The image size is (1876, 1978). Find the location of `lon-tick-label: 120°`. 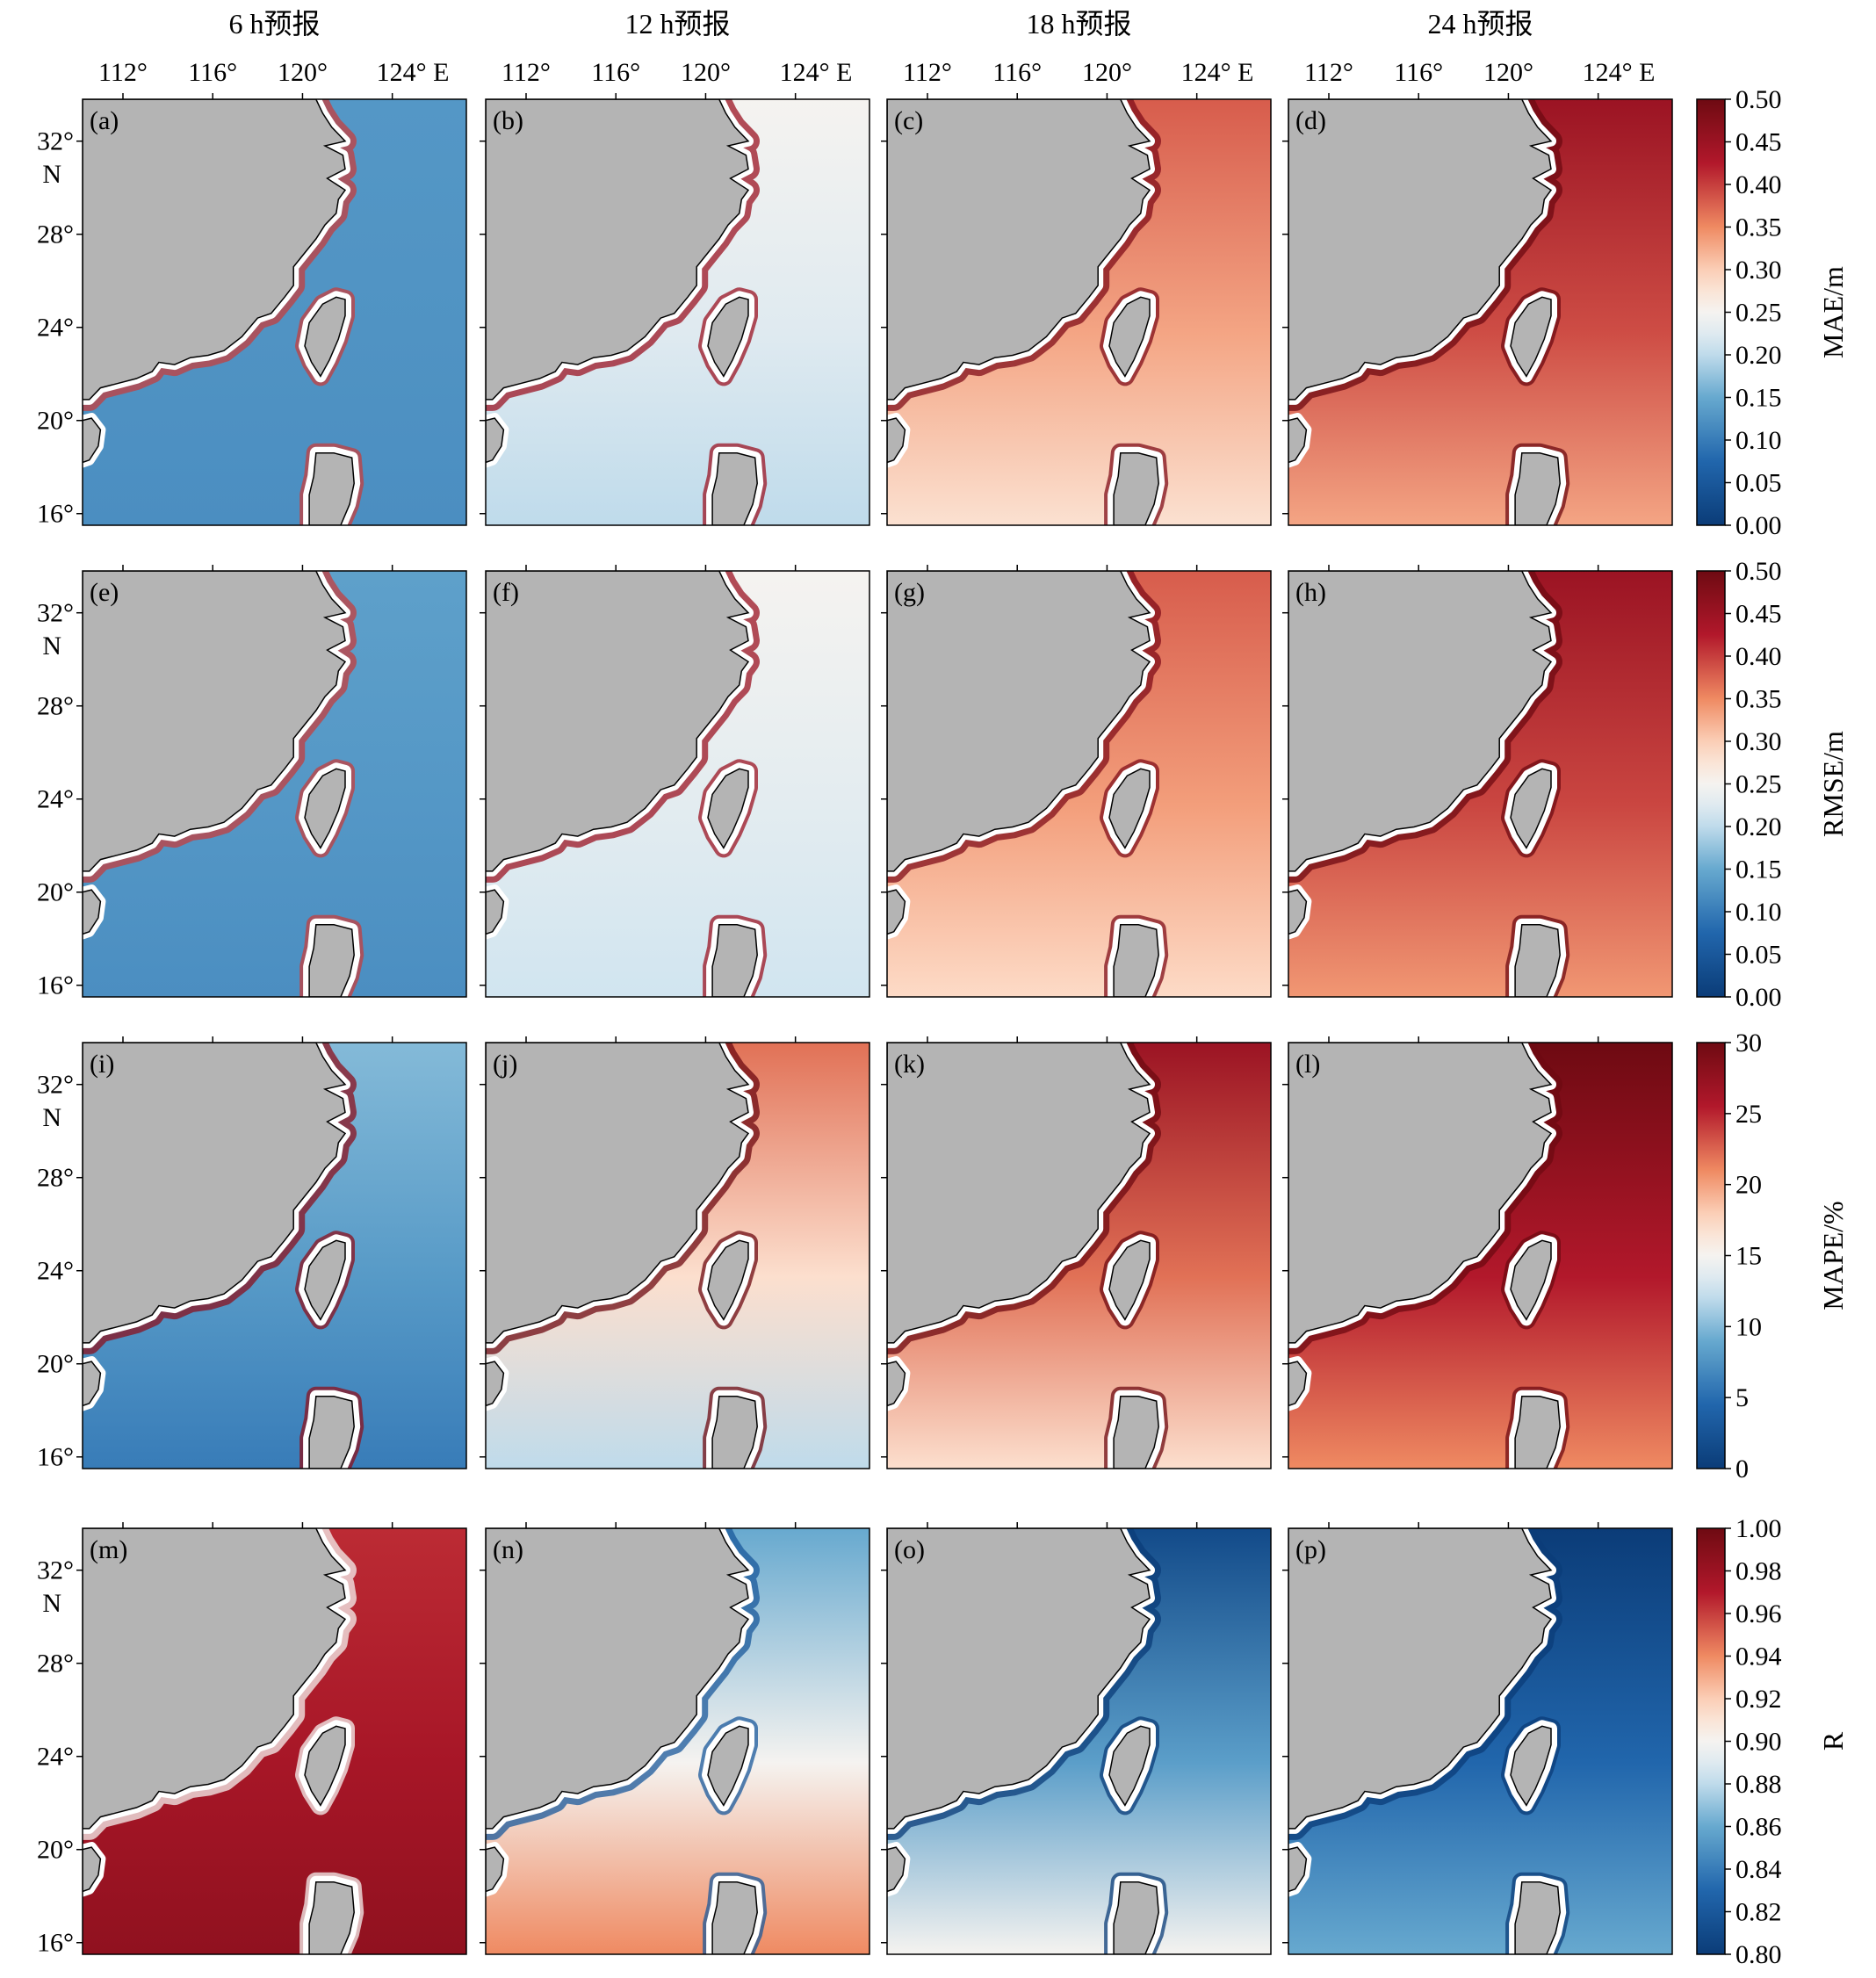

lon-tick-label: 120° is located at coordinates (706, 72).